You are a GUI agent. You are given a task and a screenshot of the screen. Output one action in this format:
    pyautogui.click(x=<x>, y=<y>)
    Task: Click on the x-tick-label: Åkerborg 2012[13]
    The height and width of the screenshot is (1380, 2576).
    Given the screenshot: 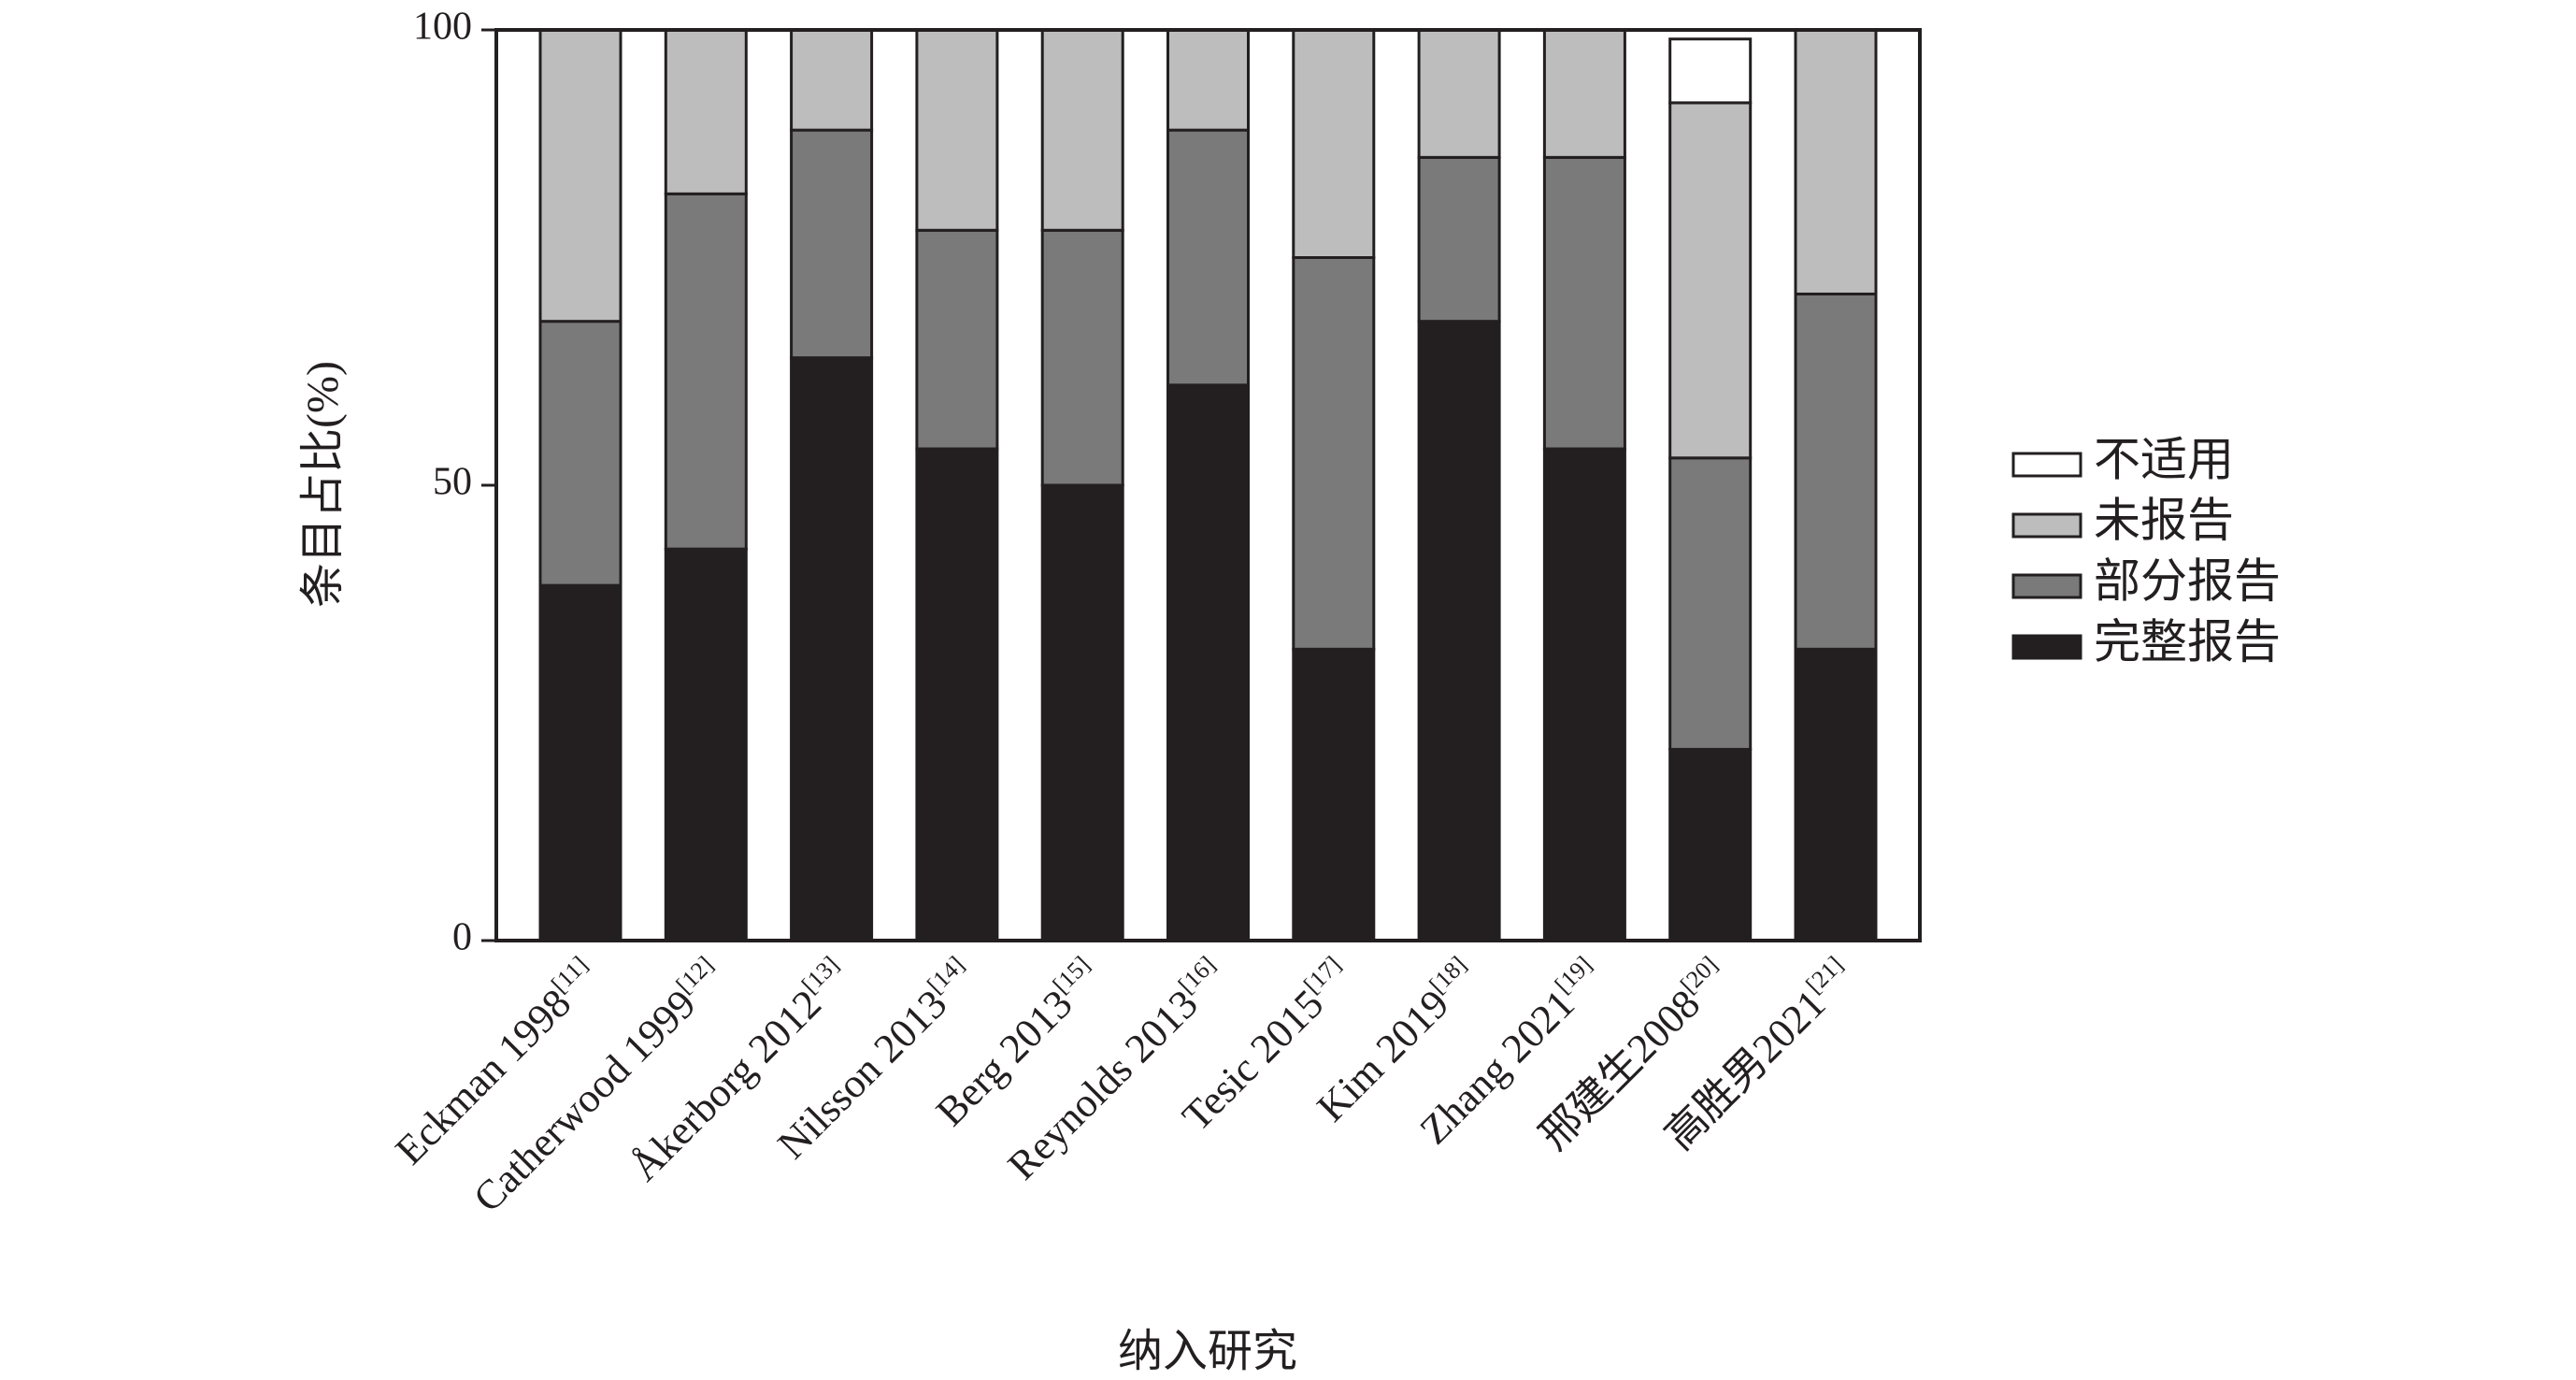 What is the action you would take?
    pyautogui.click(x=739, y=1070)
    